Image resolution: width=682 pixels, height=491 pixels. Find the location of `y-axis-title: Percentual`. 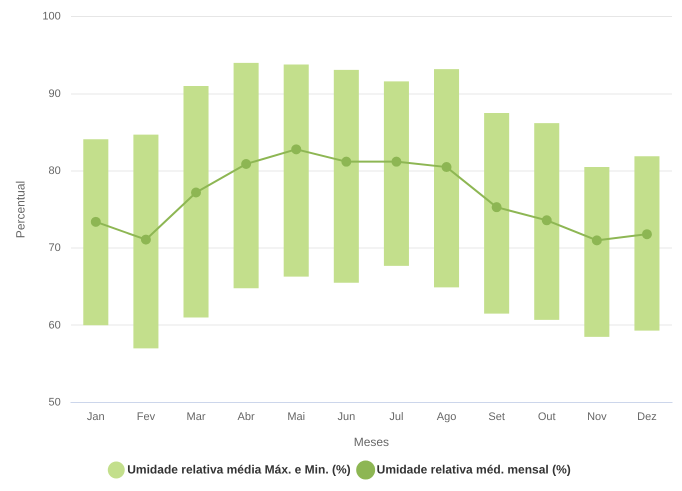

y-axis-title: Percentual is located at coordinates (21, 209).